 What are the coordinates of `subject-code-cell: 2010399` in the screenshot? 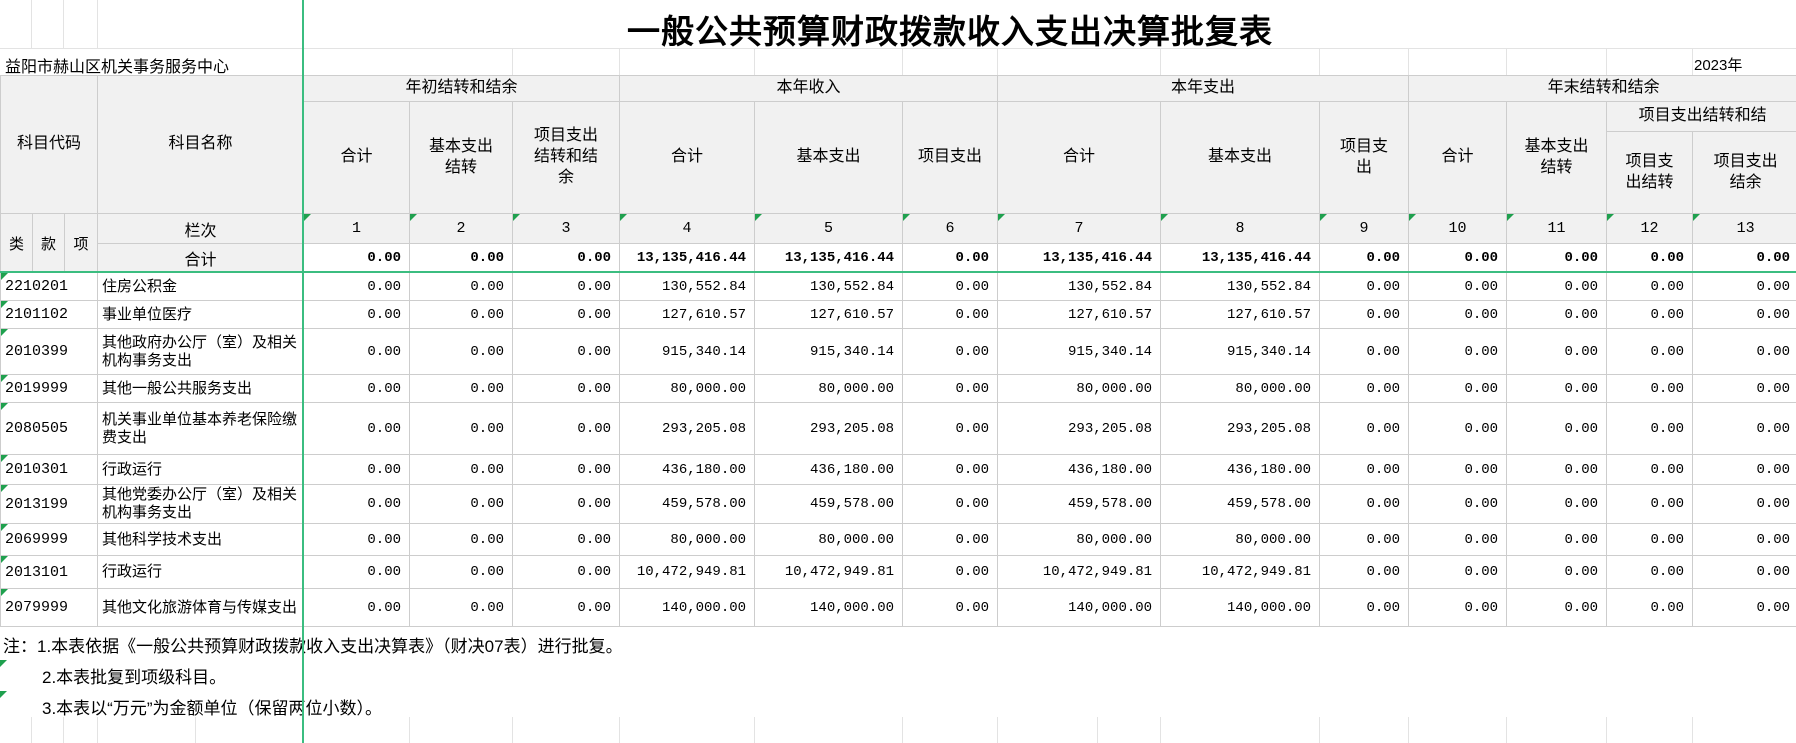 It's located at (49, 351).